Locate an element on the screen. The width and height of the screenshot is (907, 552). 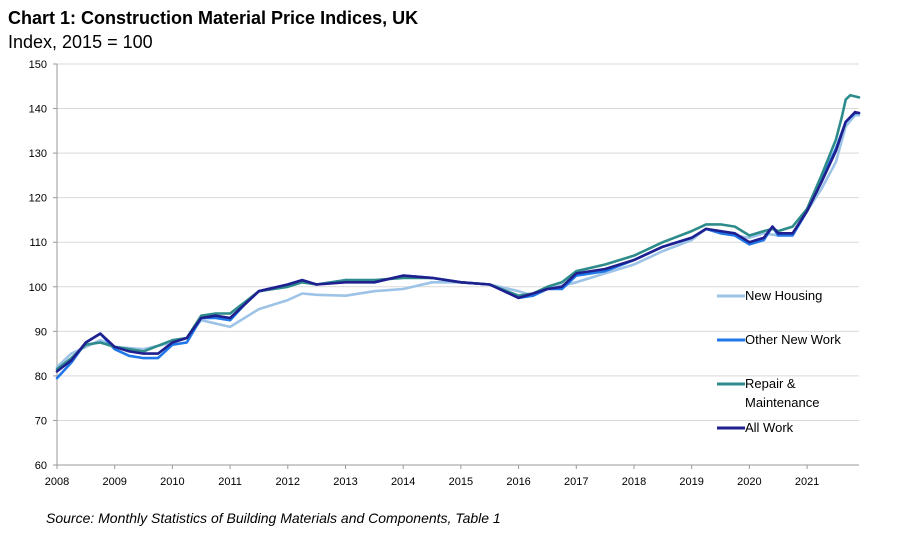
chart-subtitle: Index, 2015 = 100 is located at coordinates (80, 42).